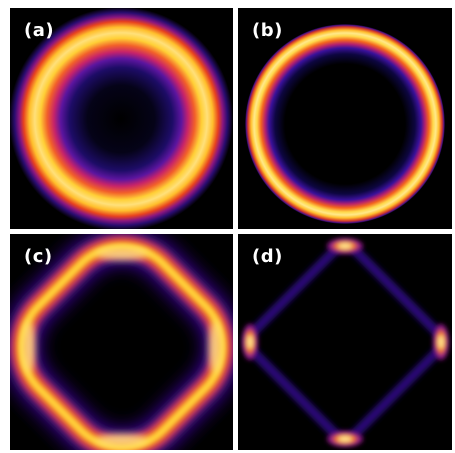 The height and width of the screenshot is (453, 455). What do you see at coordinates (39, 30) in the screenshot?
I see `panel-label: (a)` at bounding box center [39, 30].